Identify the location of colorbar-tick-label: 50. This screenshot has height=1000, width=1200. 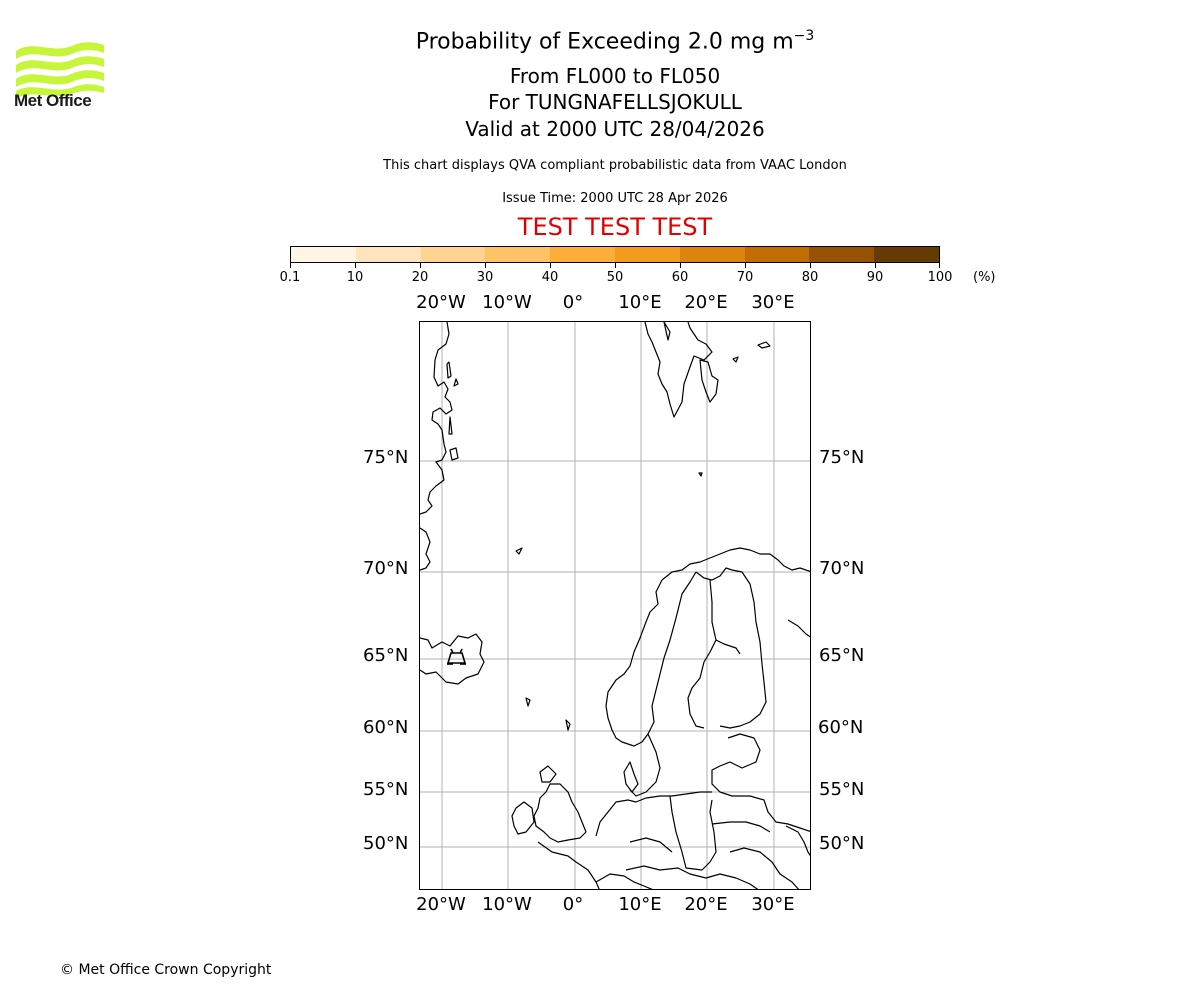
(615, 277).